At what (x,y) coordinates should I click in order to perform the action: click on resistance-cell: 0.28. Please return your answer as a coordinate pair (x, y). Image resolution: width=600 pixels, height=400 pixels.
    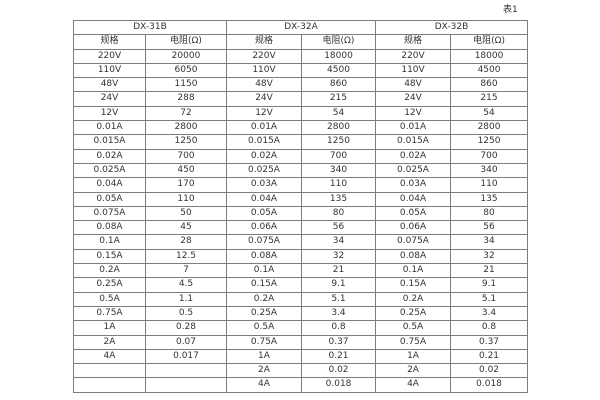
    Looking at the image, I should click on (186, 328).